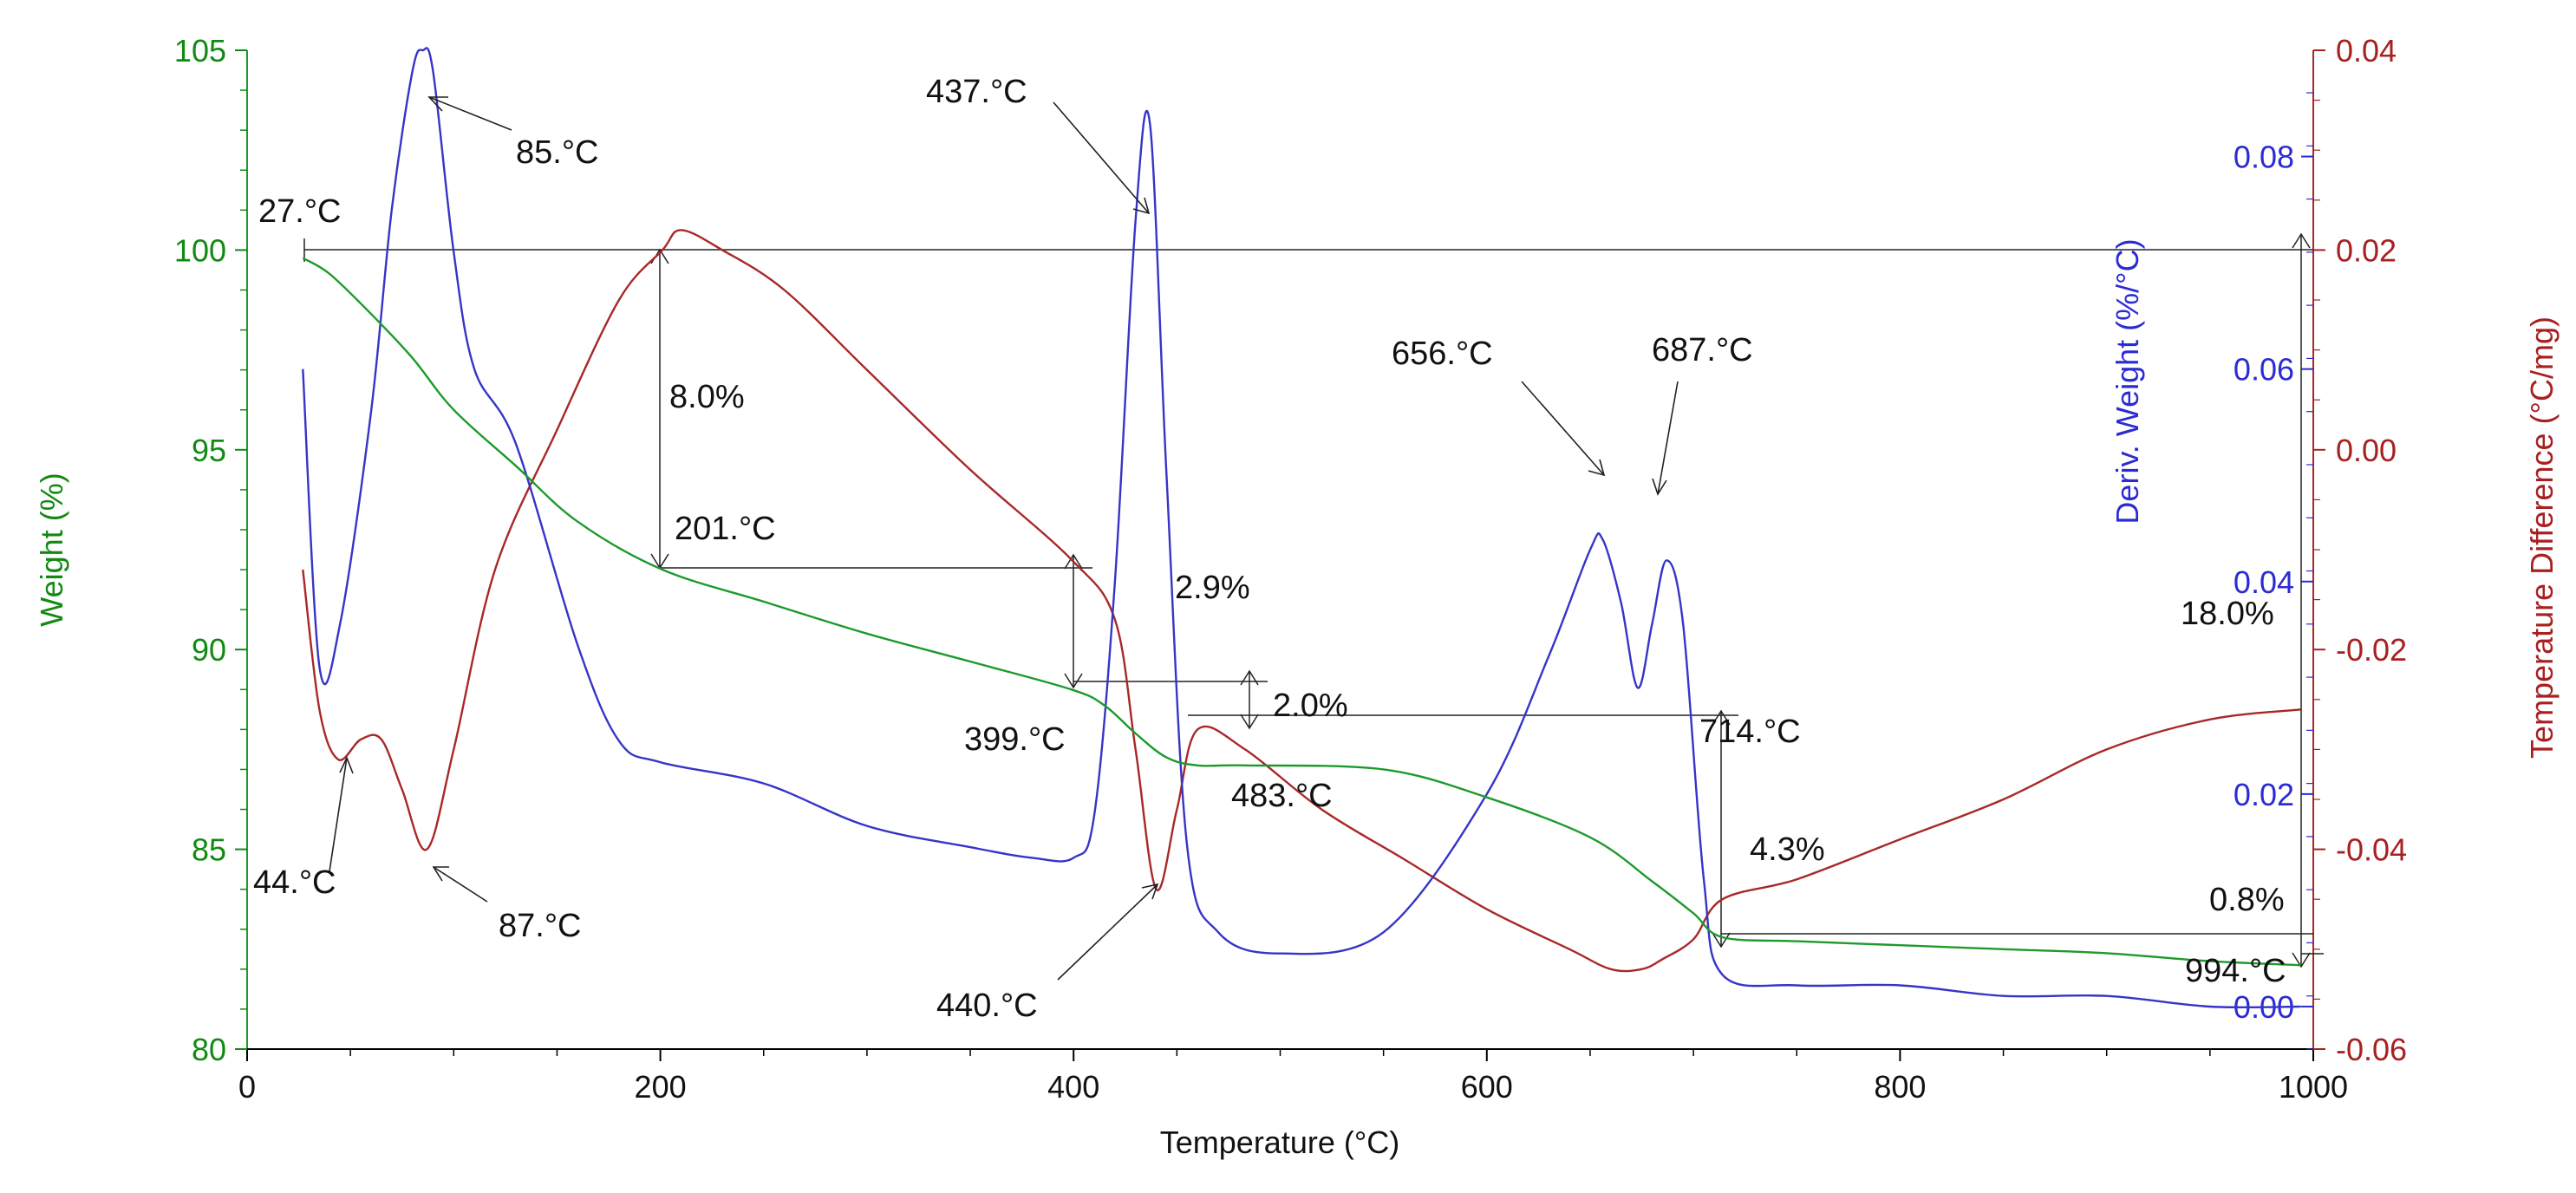  Describe the element at coordinates (1279, 1142) in the screenshot. I see `x-axis-title: Temperature (°C)` at that location.